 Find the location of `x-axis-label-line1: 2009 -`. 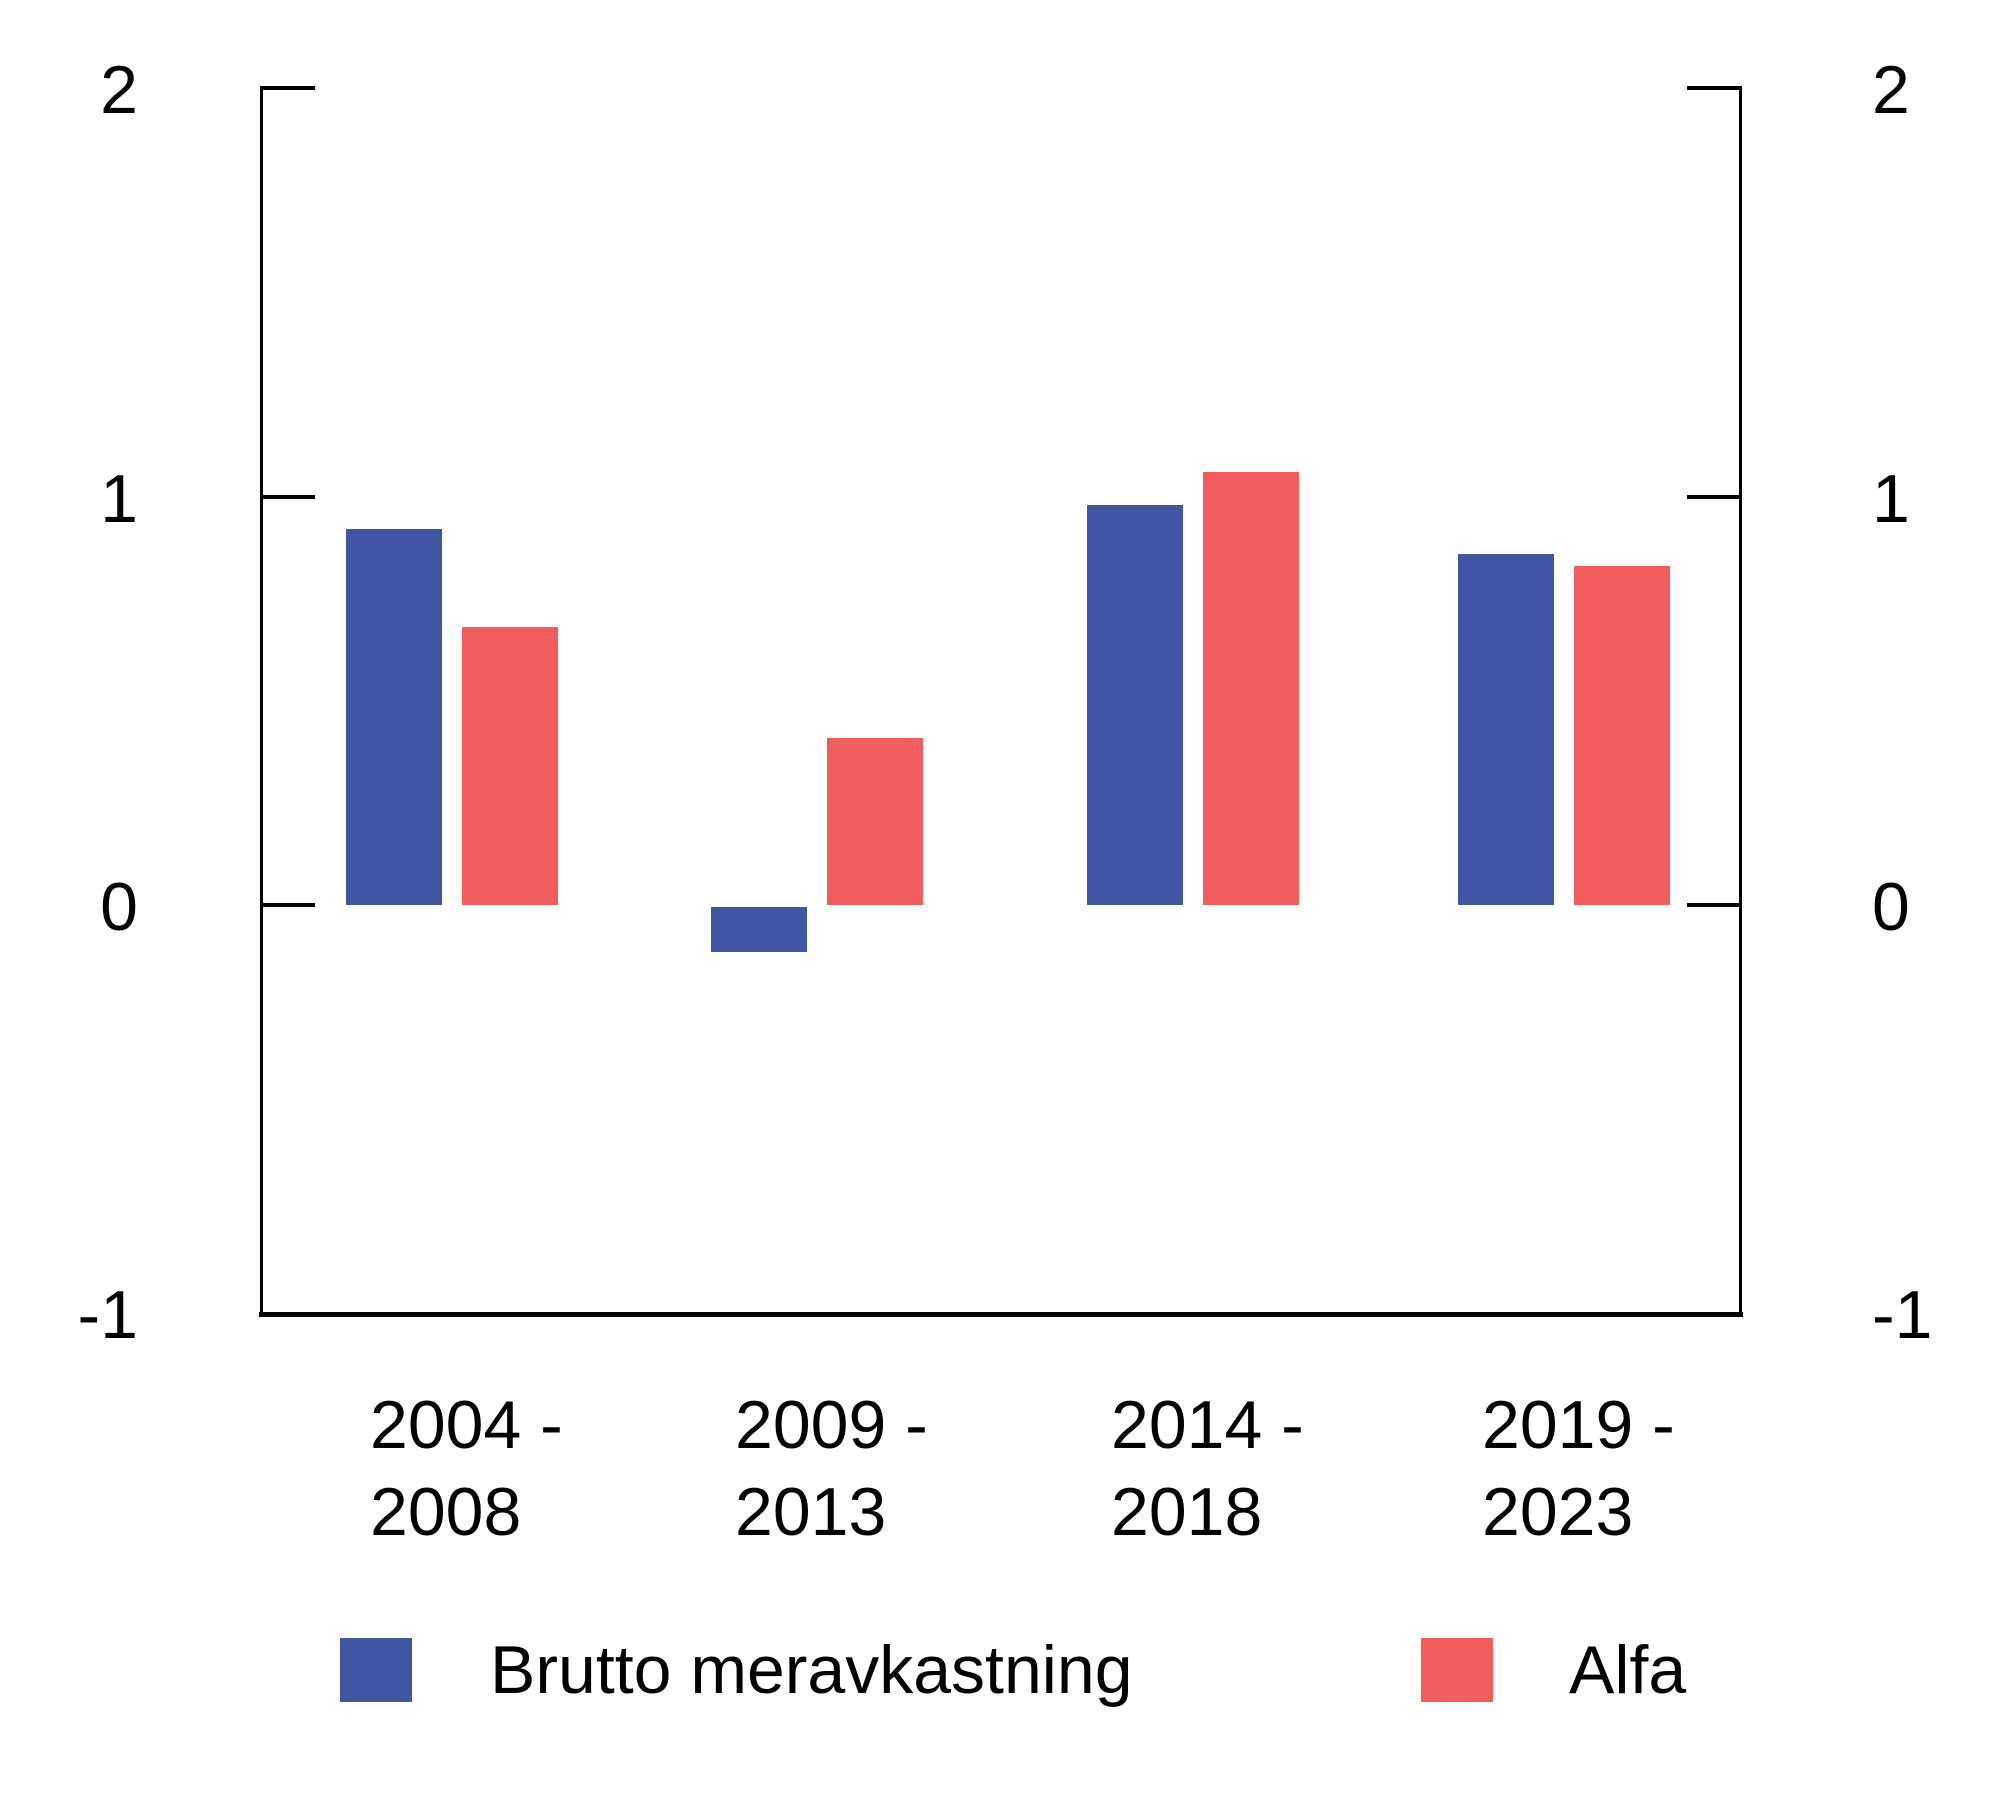

x-axis-label-line1: 2009 - is located at coordinates (831, 1425).